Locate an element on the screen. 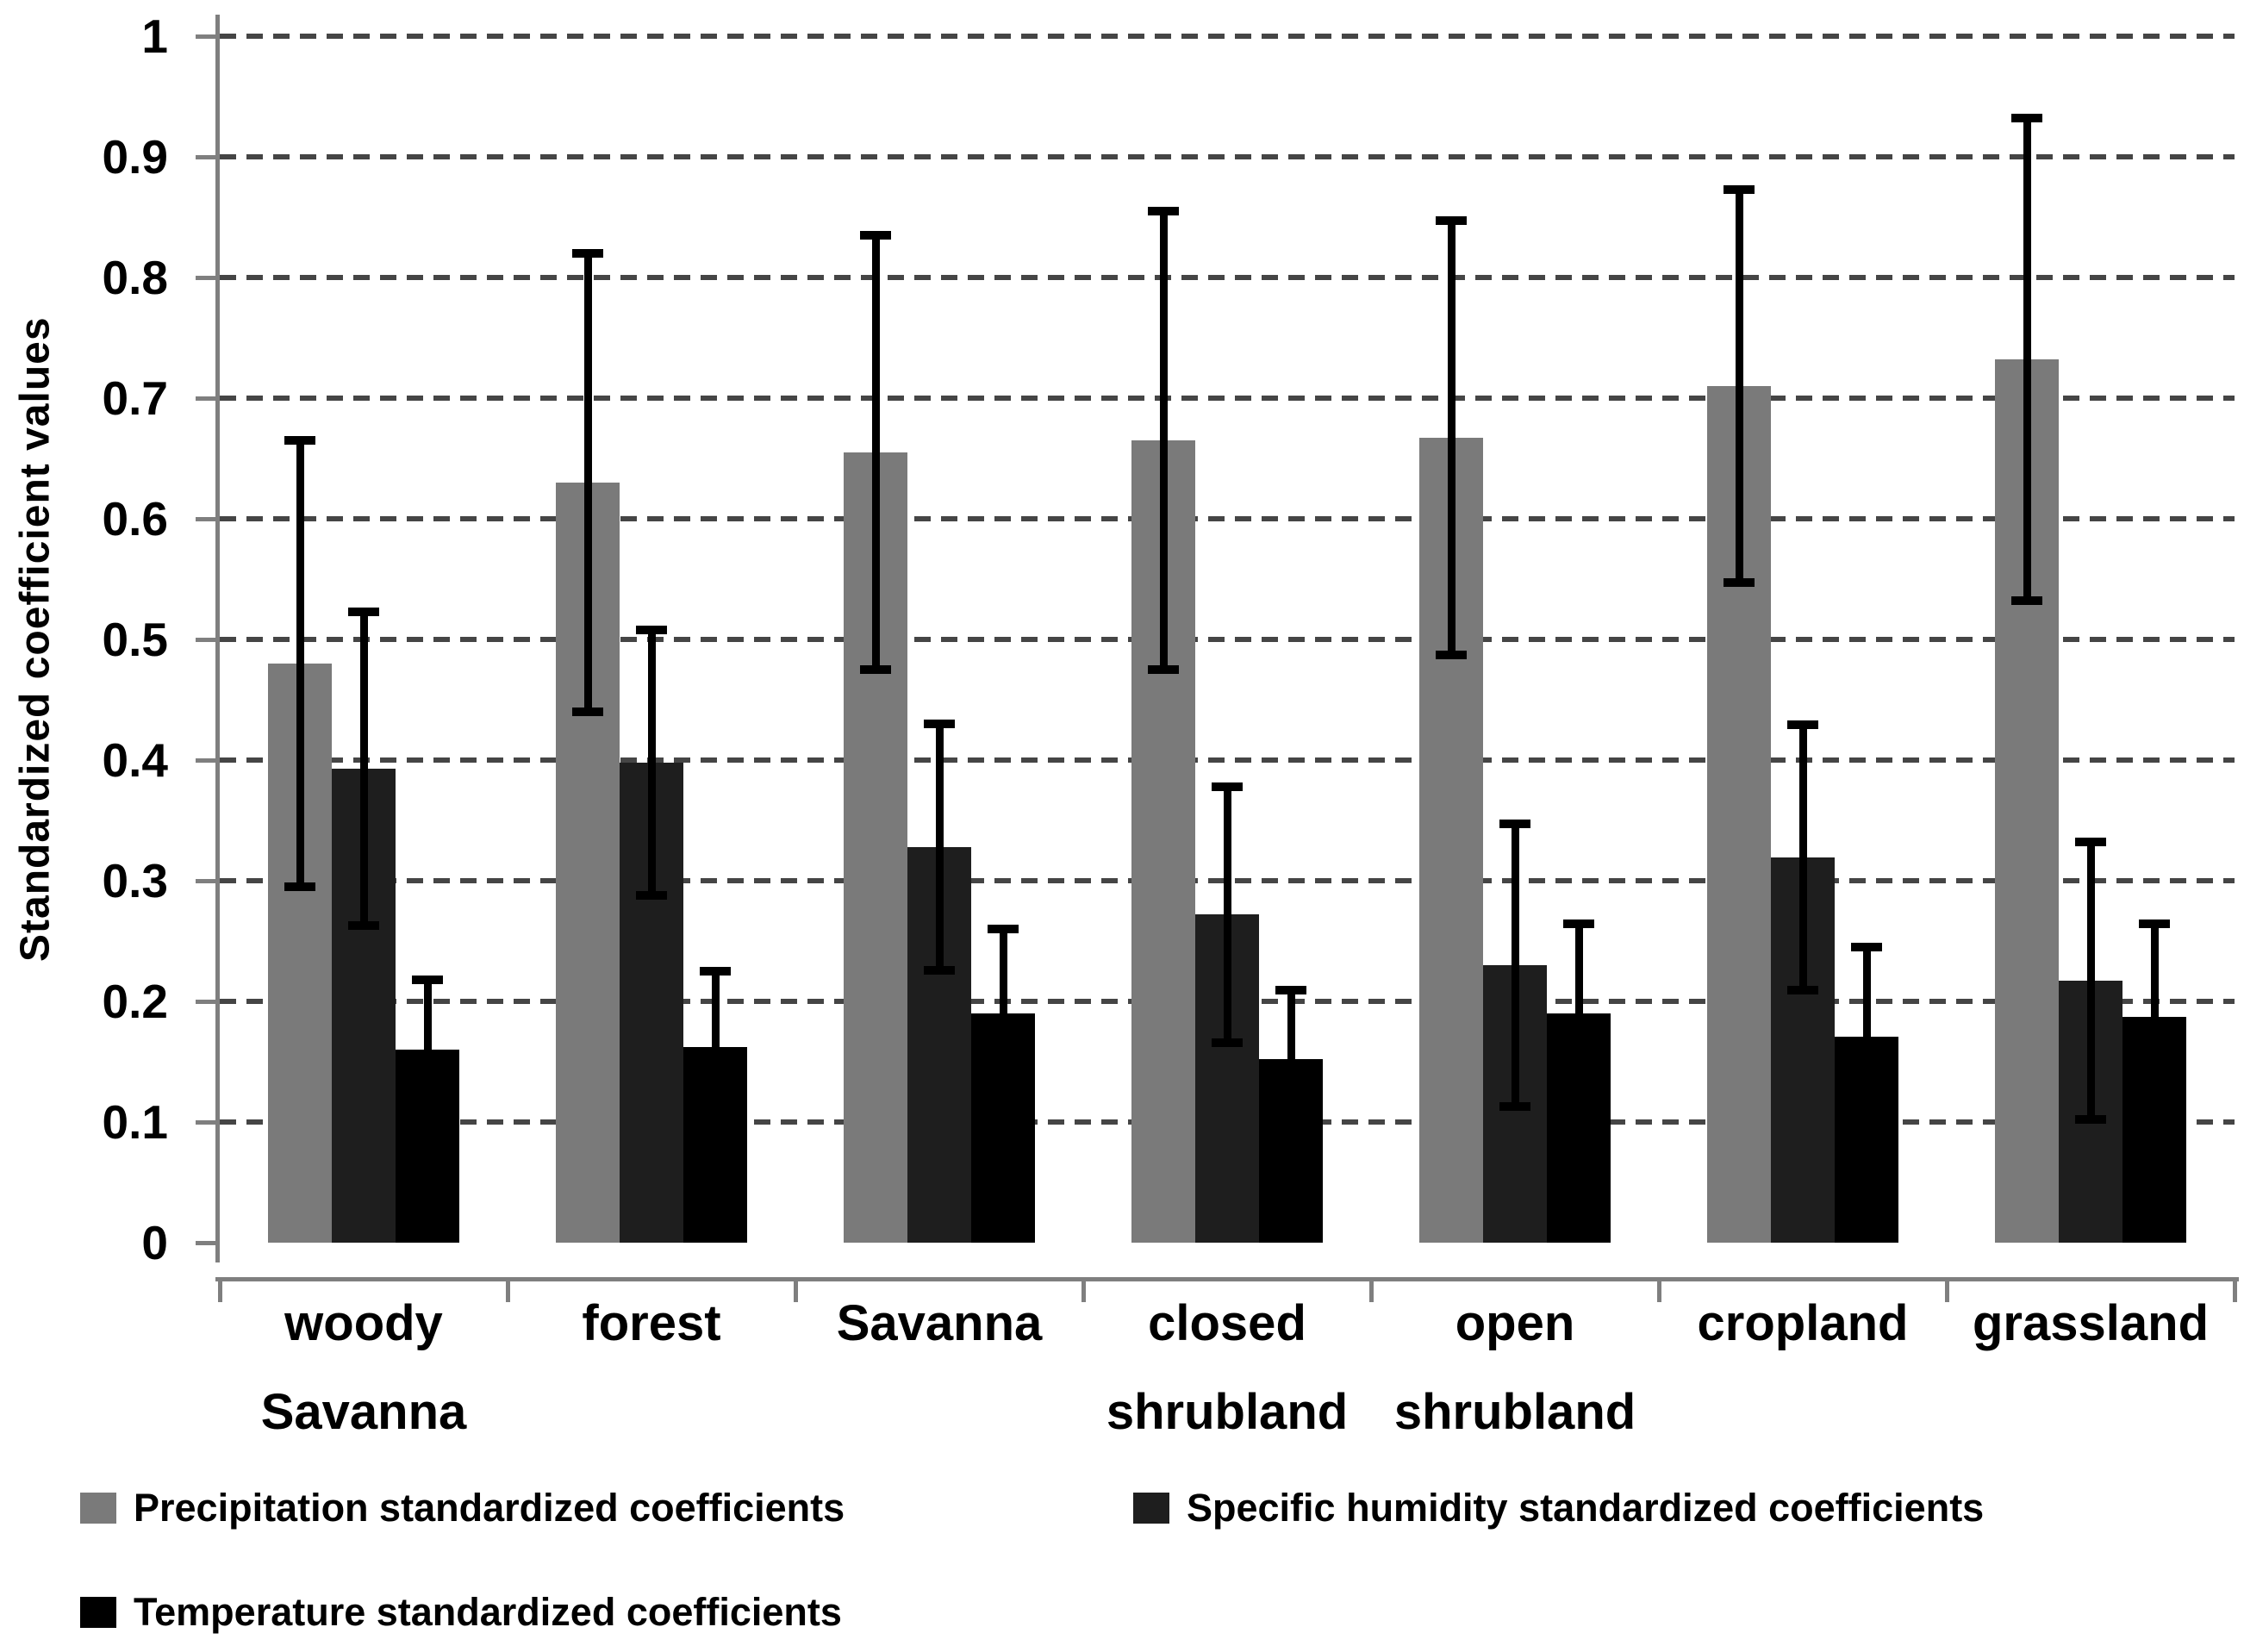 The image size is (2244, 1652). y-tick-label: 0.6 is located at coordinates (135, 518).